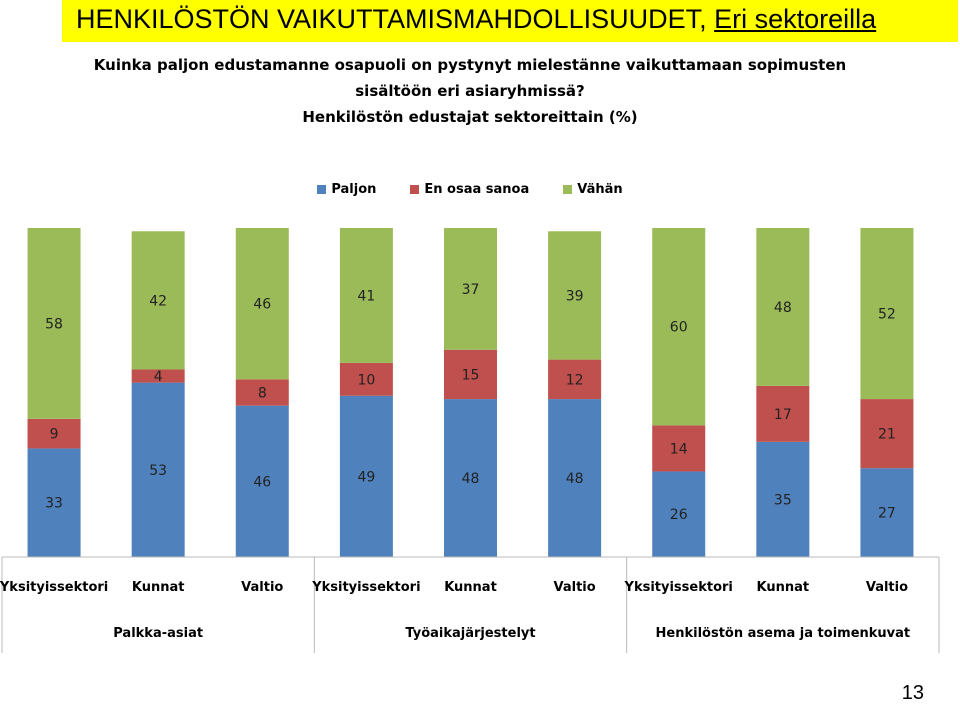 The height and width of the screenshot is (705, 960). I want to click on x-tick-label-7: Kunnat, so click(783, 587).